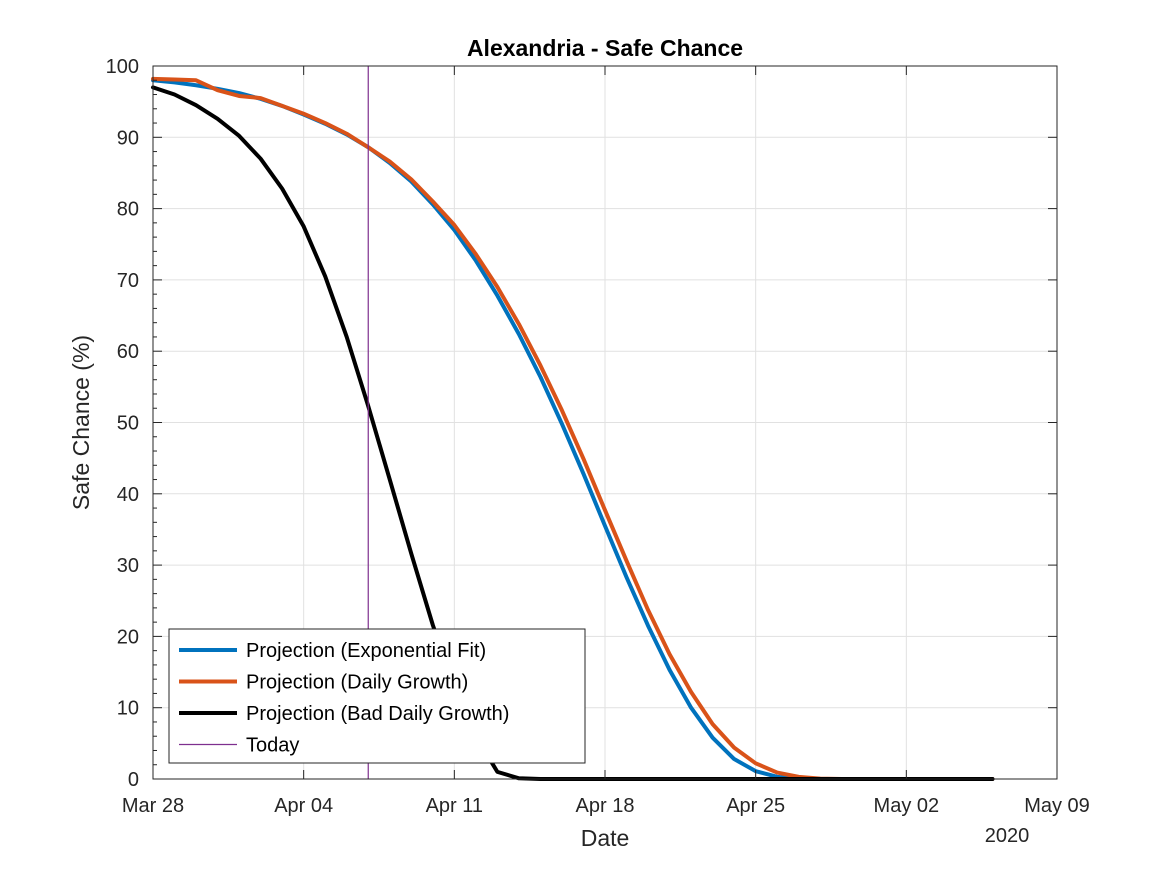 This screenshot has width=1167, height=875. I want to click on y-tick-label: 30, so click(128, 566).